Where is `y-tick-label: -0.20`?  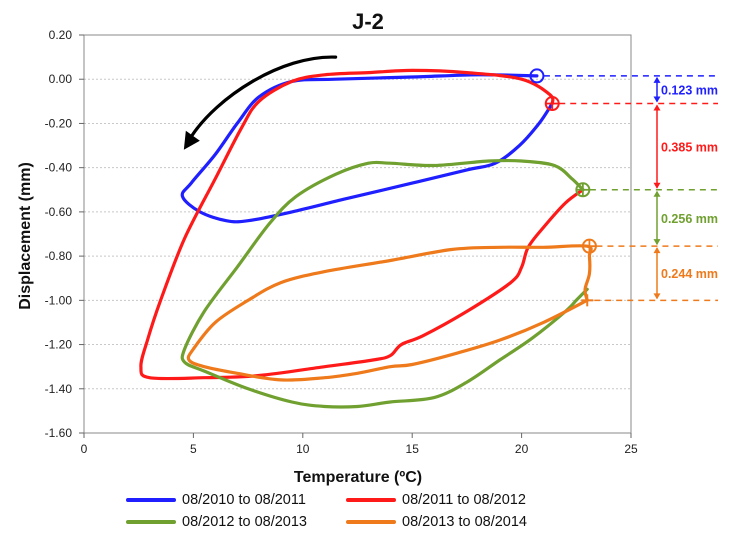
y-tick-label: -0.20 is located at coordinates (59, 123).